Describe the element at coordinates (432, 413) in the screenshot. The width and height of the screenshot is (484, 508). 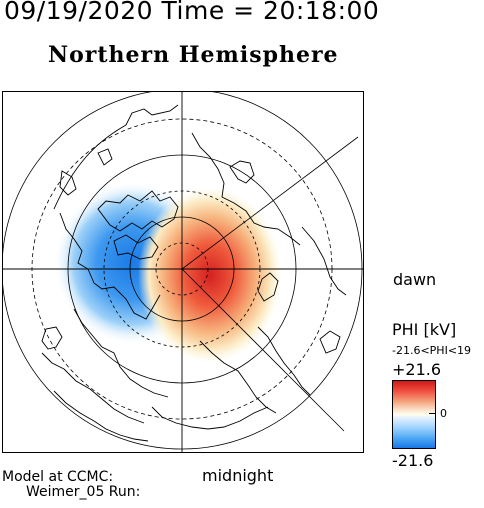
I see `colorbar-zero-tick` at that location.